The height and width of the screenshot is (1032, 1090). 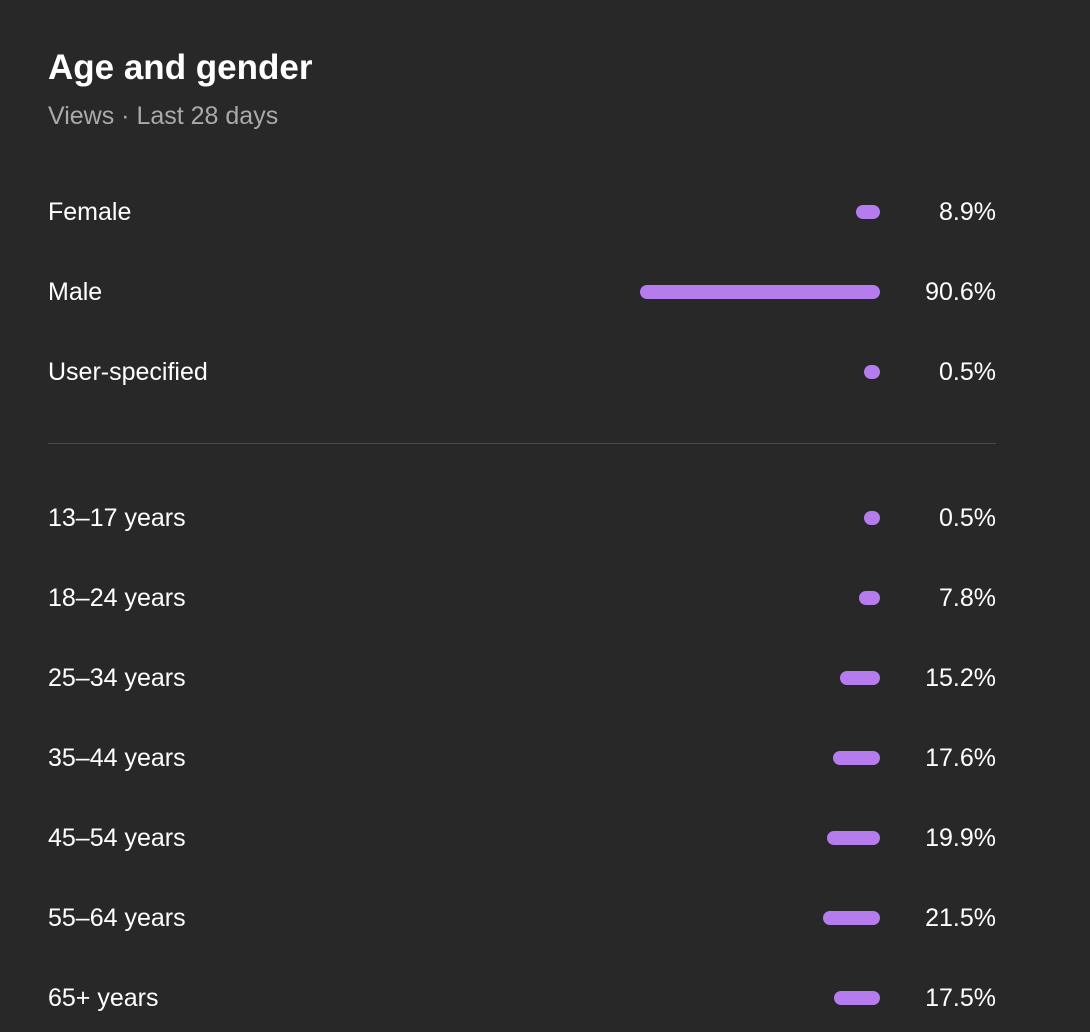 What do you see at coordinates (117, 838) in the screenshot?
I see `age-row-label: 45–54 years` at bounding box center [117, 838].